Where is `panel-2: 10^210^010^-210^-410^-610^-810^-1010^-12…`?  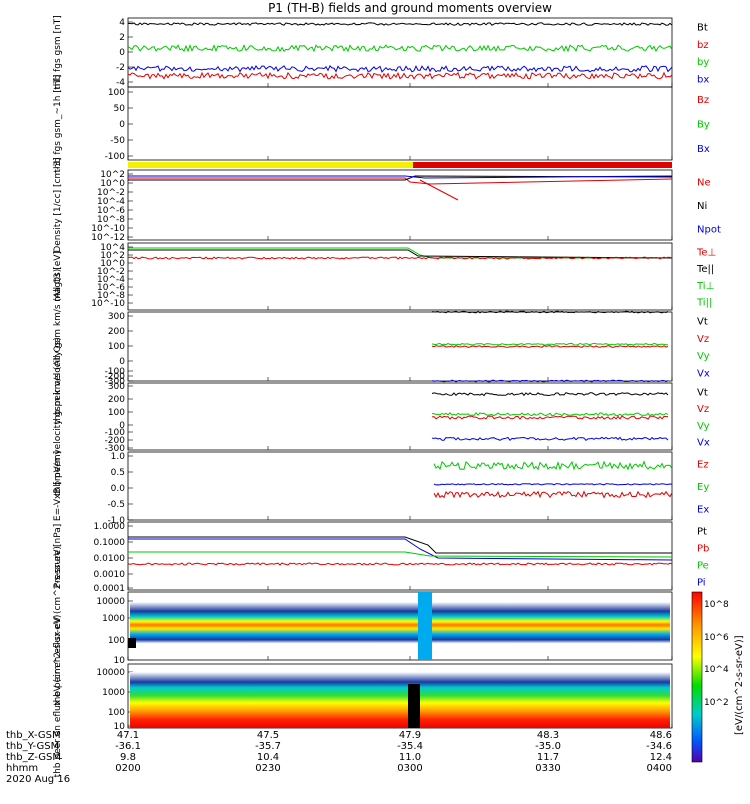
panel-2: 10^210^010^-210^-410^-610^-810^-1010^-12… is located at coordinates (387, 204).